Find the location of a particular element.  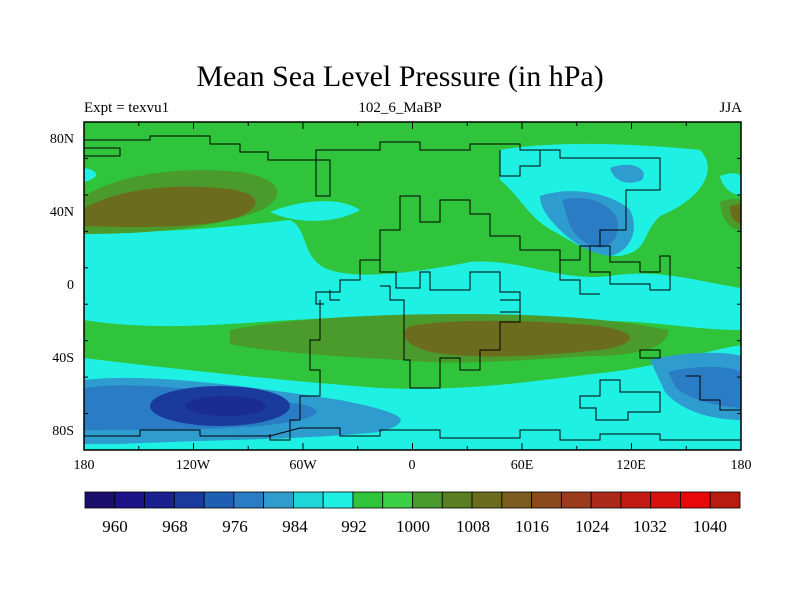

experiment-label: Expt = texvu1 is located at coordinates (127, 108).